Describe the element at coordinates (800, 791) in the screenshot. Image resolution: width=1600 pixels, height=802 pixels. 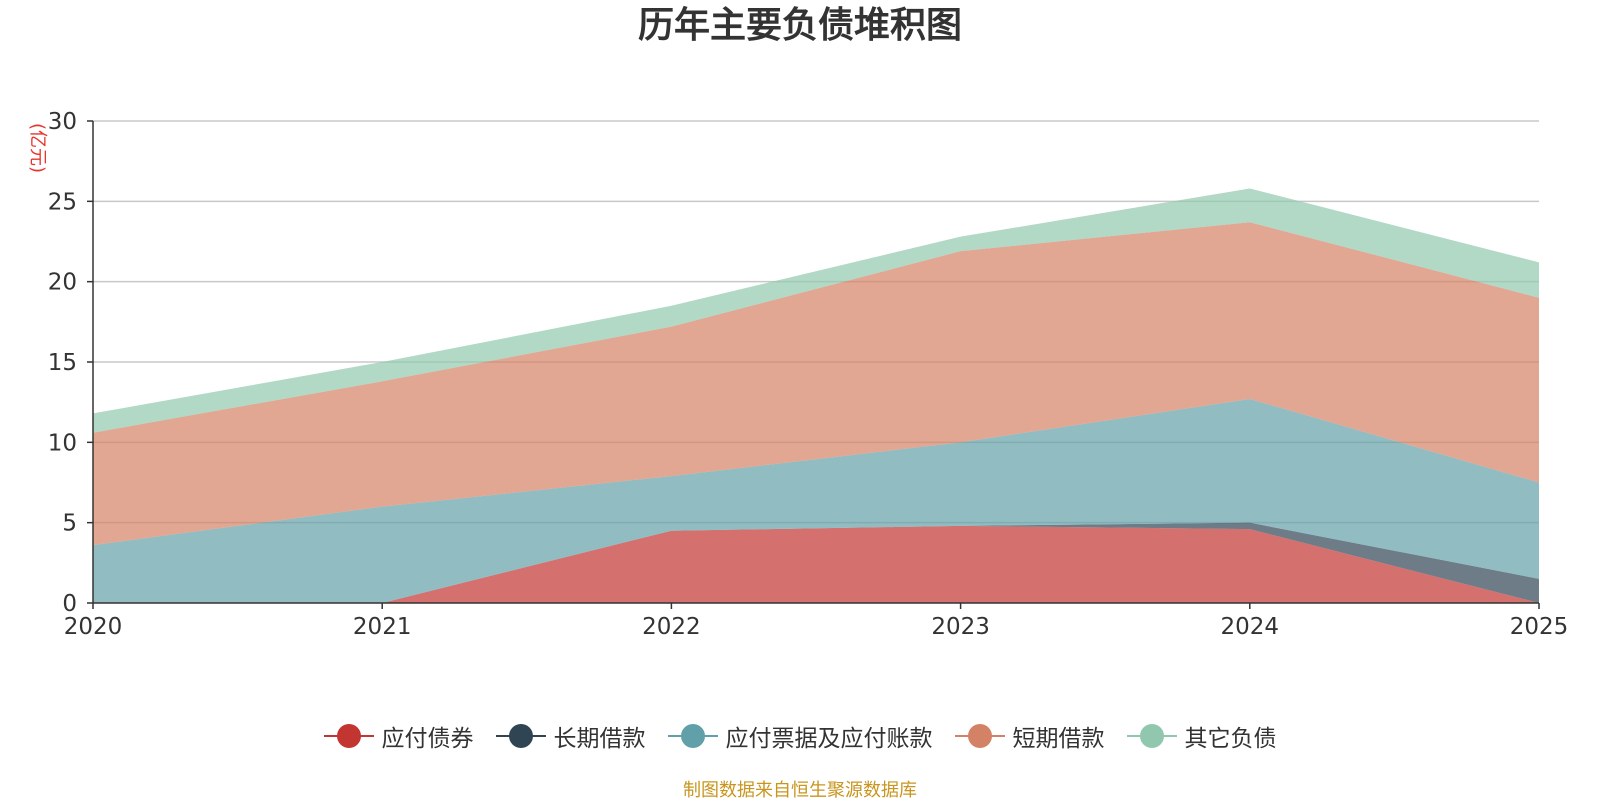
I see `source-note: 制图数据来自恒生聚源数据库` at that location.